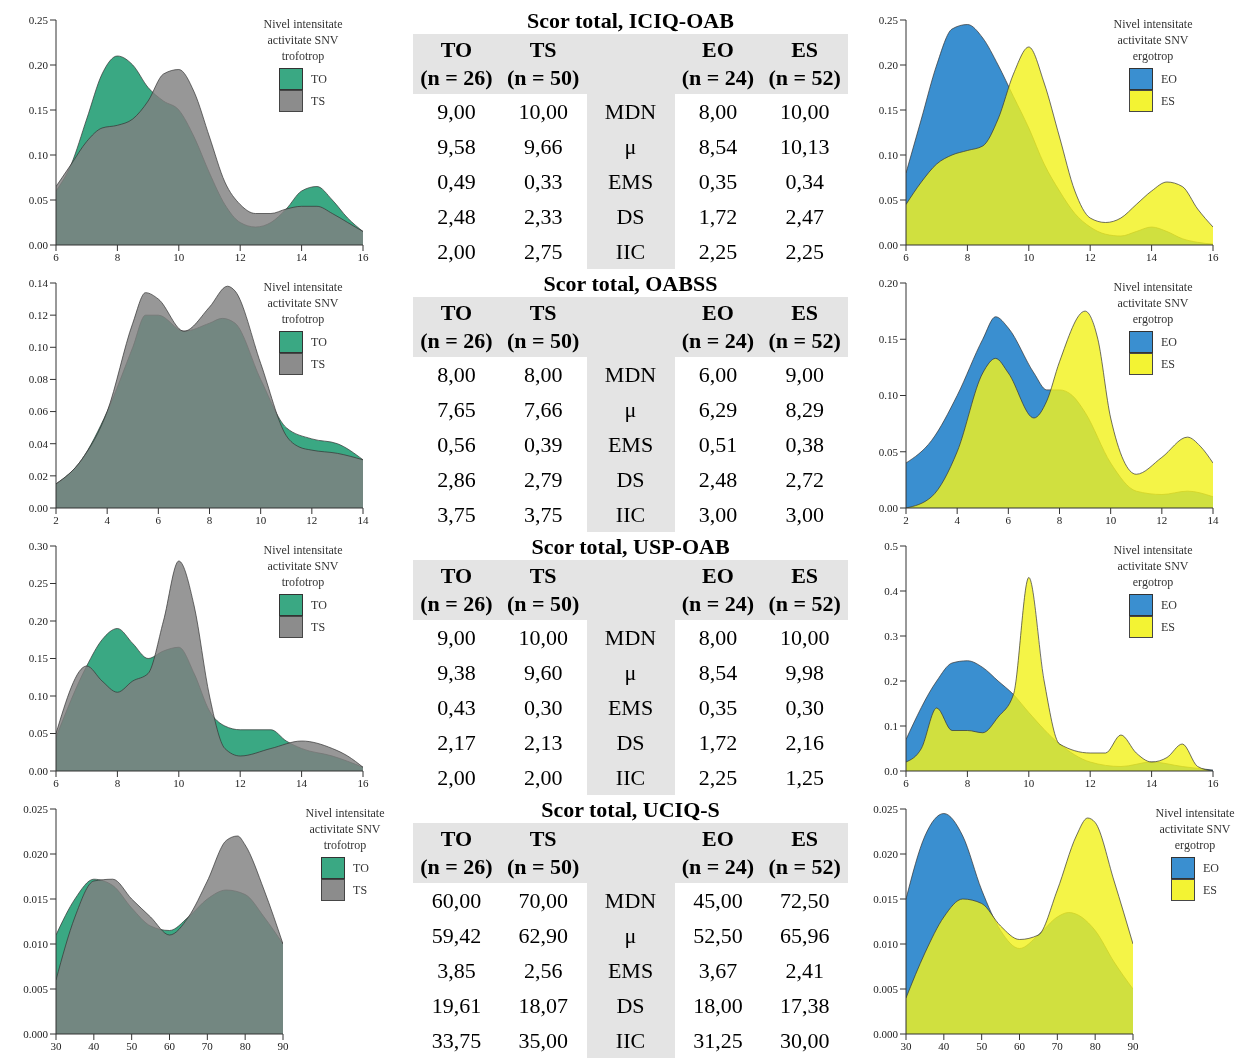  Describe the element at coordinates (38, 411) in the screenshot. I see `y-tick-label: 0.06` at that location.